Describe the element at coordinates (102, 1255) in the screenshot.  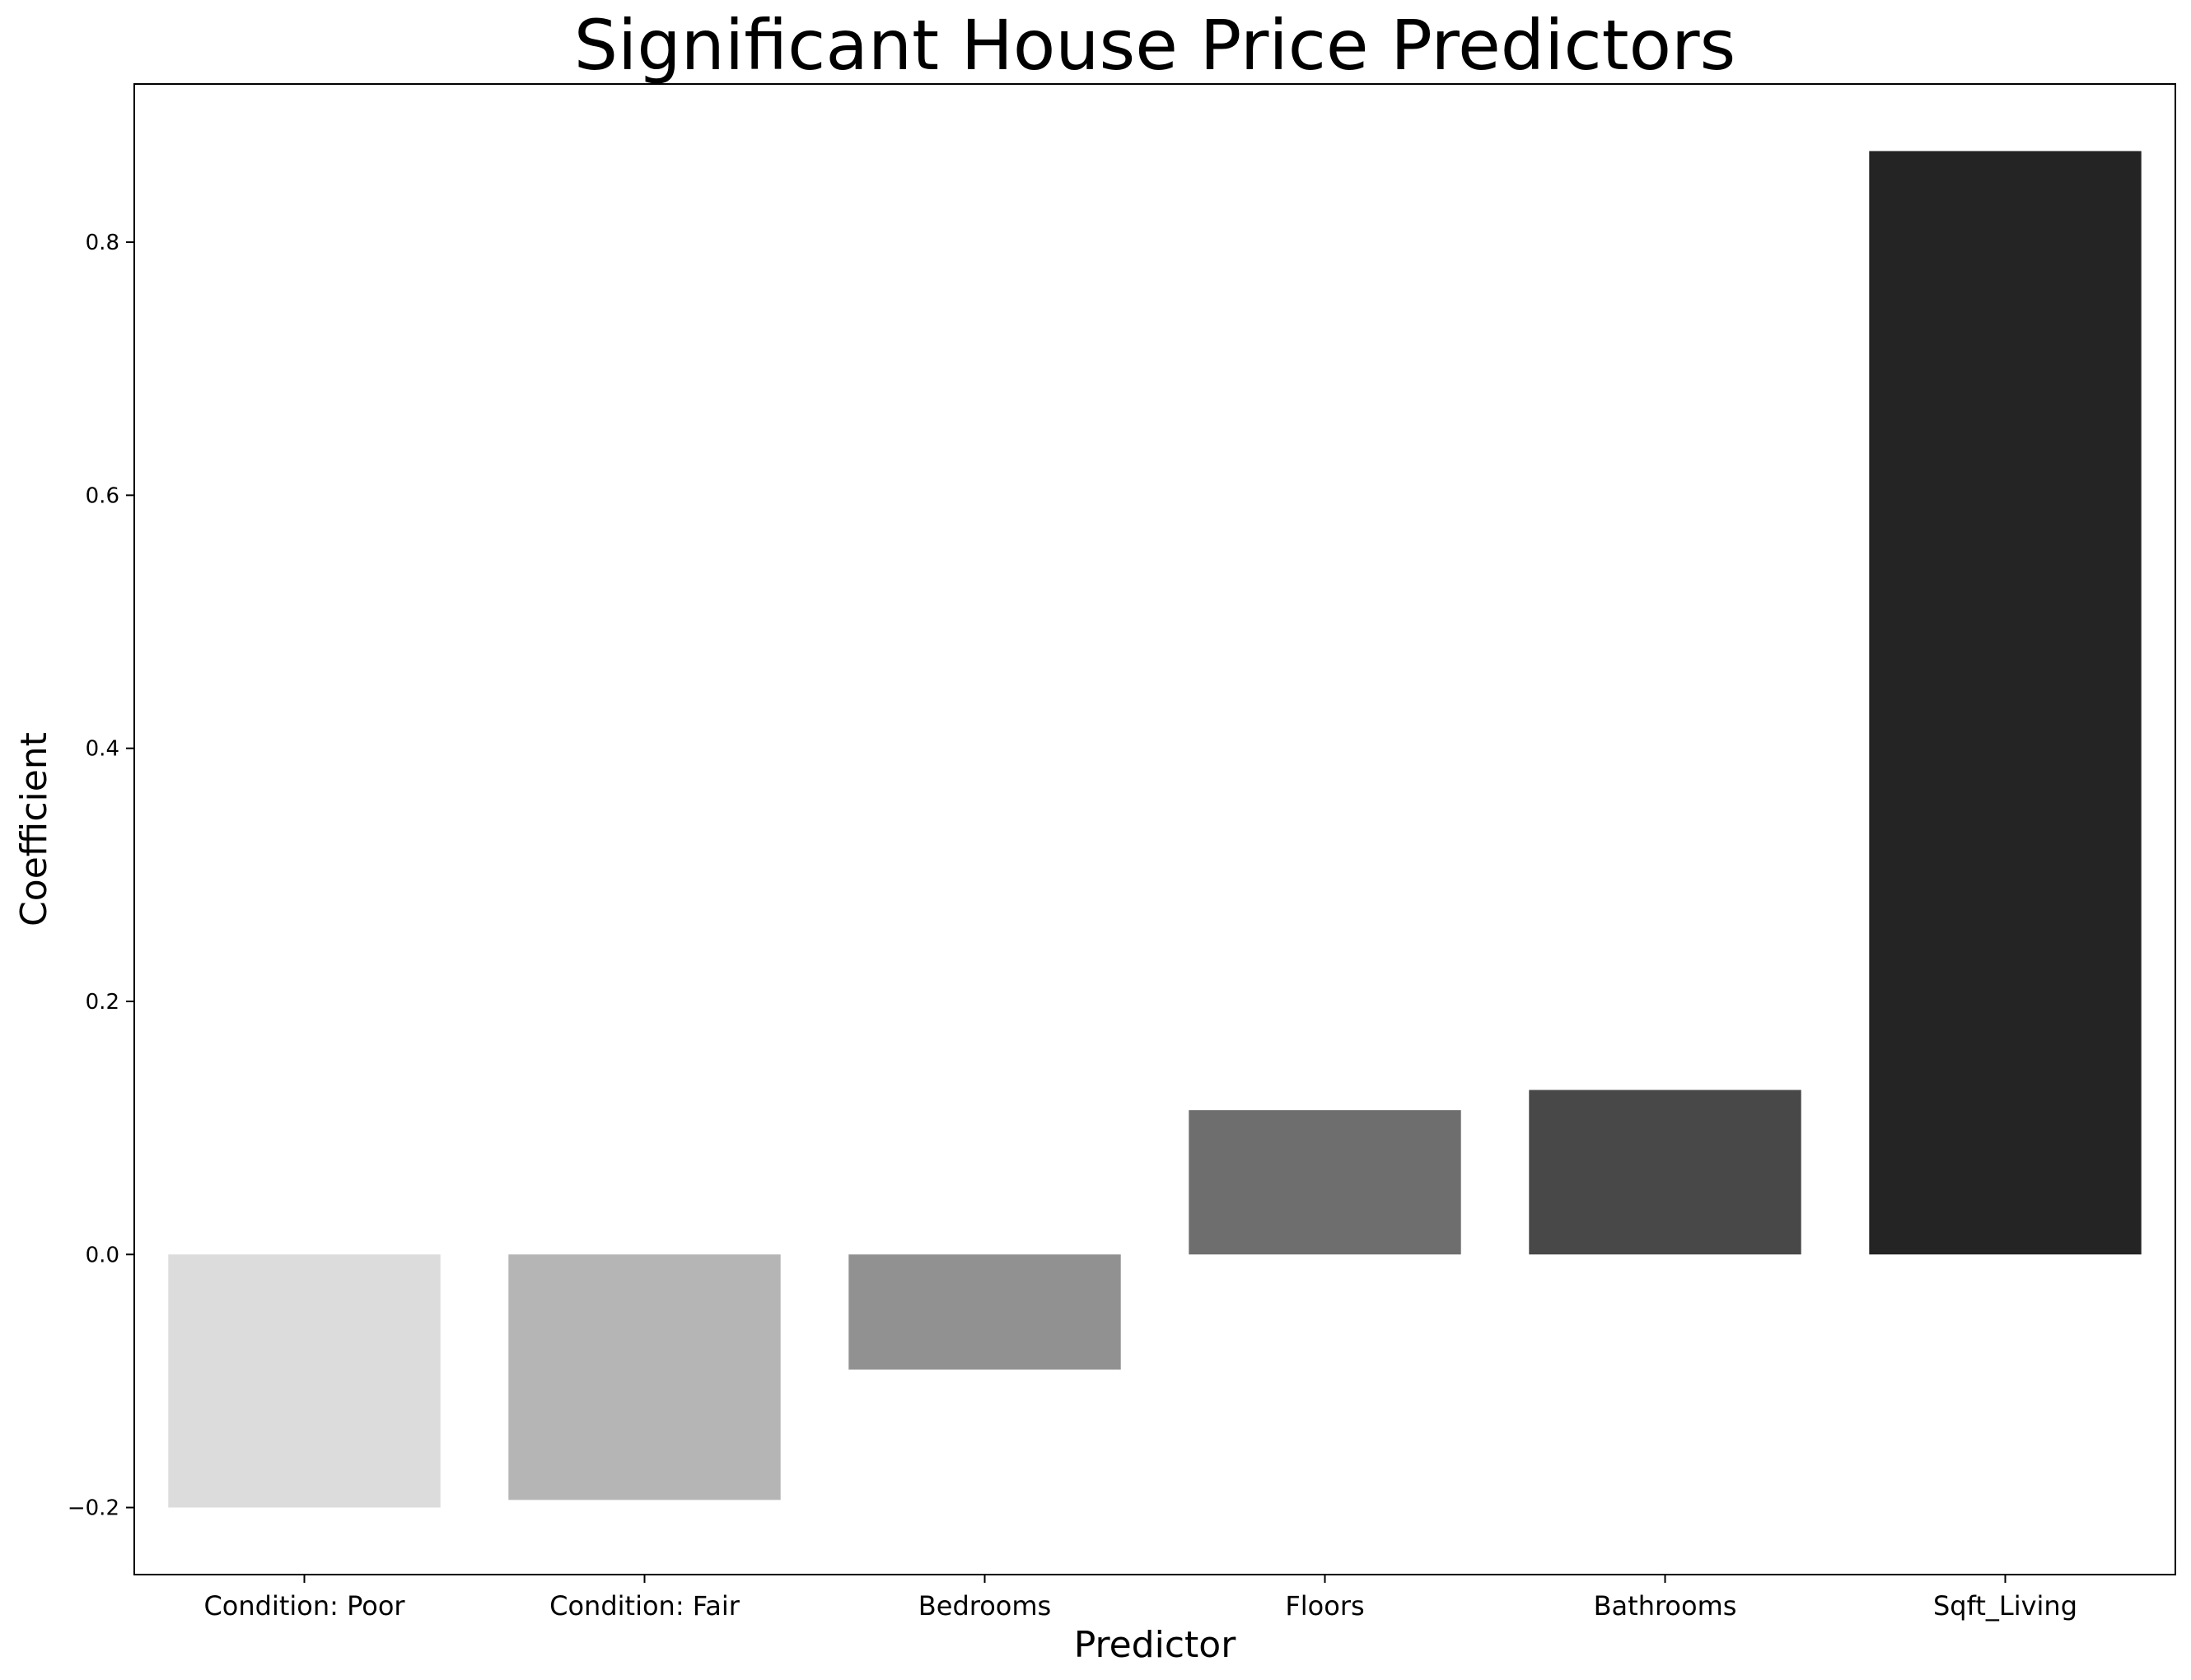
I see `y-tick-label: 0.0` at that location.